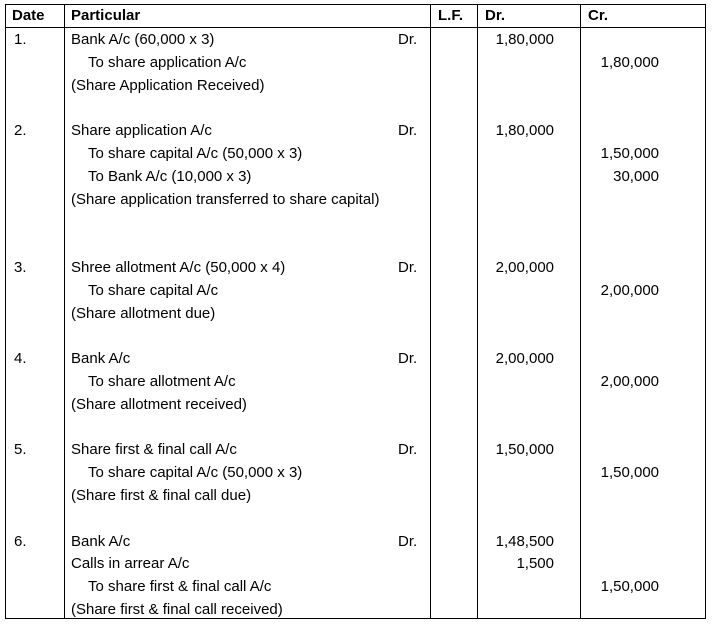  Describe the element at coordinates (535, 564) in the screenshot. I see `debit-amount: 1,500` at that location.